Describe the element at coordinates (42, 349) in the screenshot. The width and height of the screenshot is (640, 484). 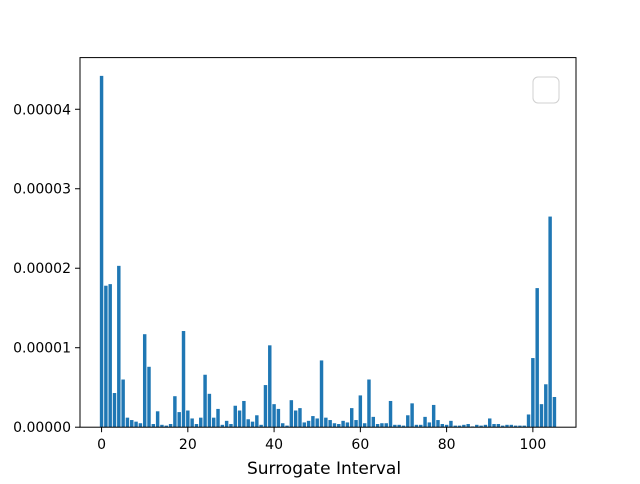
I see `y-tick-label: 0.00001` at that location.